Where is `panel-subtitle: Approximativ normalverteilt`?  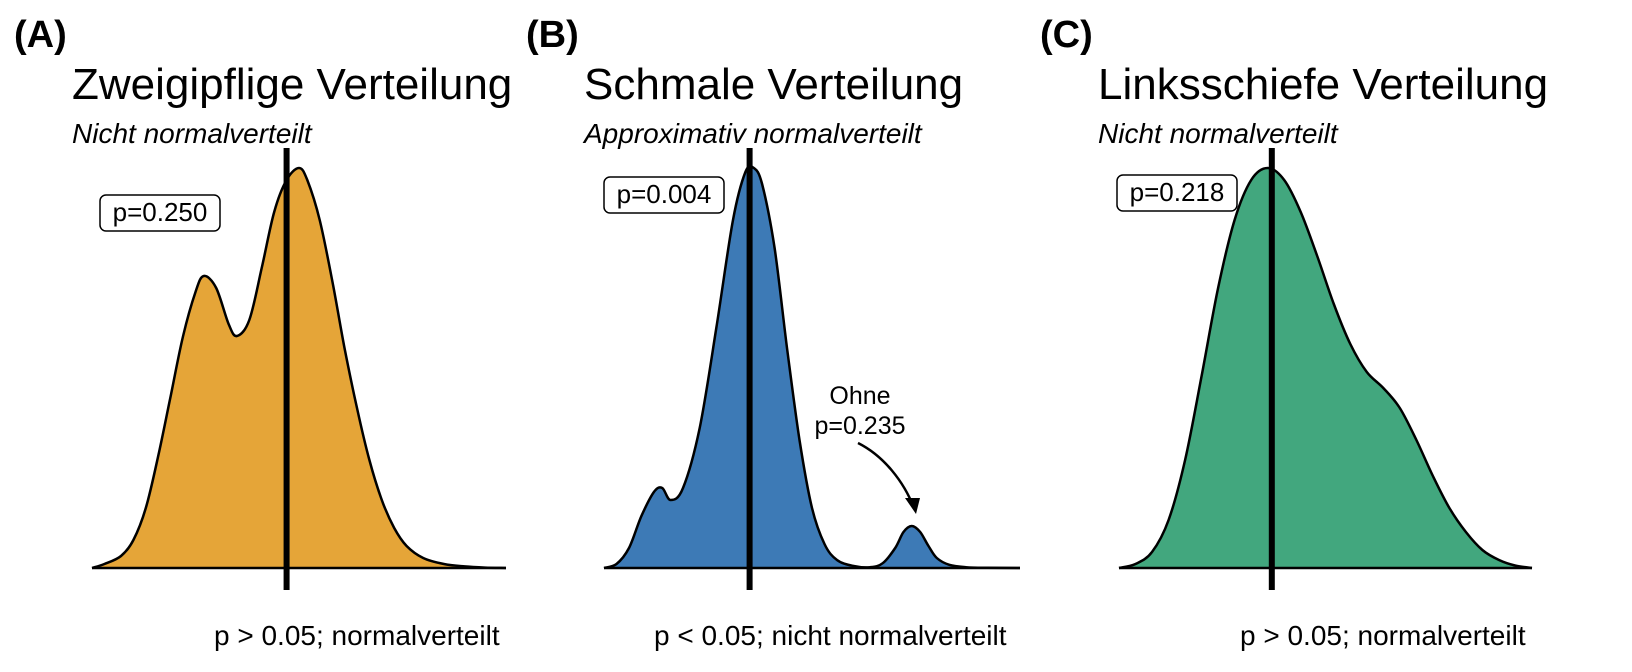 panel-subtitle: Approximativ normalverteilt is located at coordinates (753, 133).